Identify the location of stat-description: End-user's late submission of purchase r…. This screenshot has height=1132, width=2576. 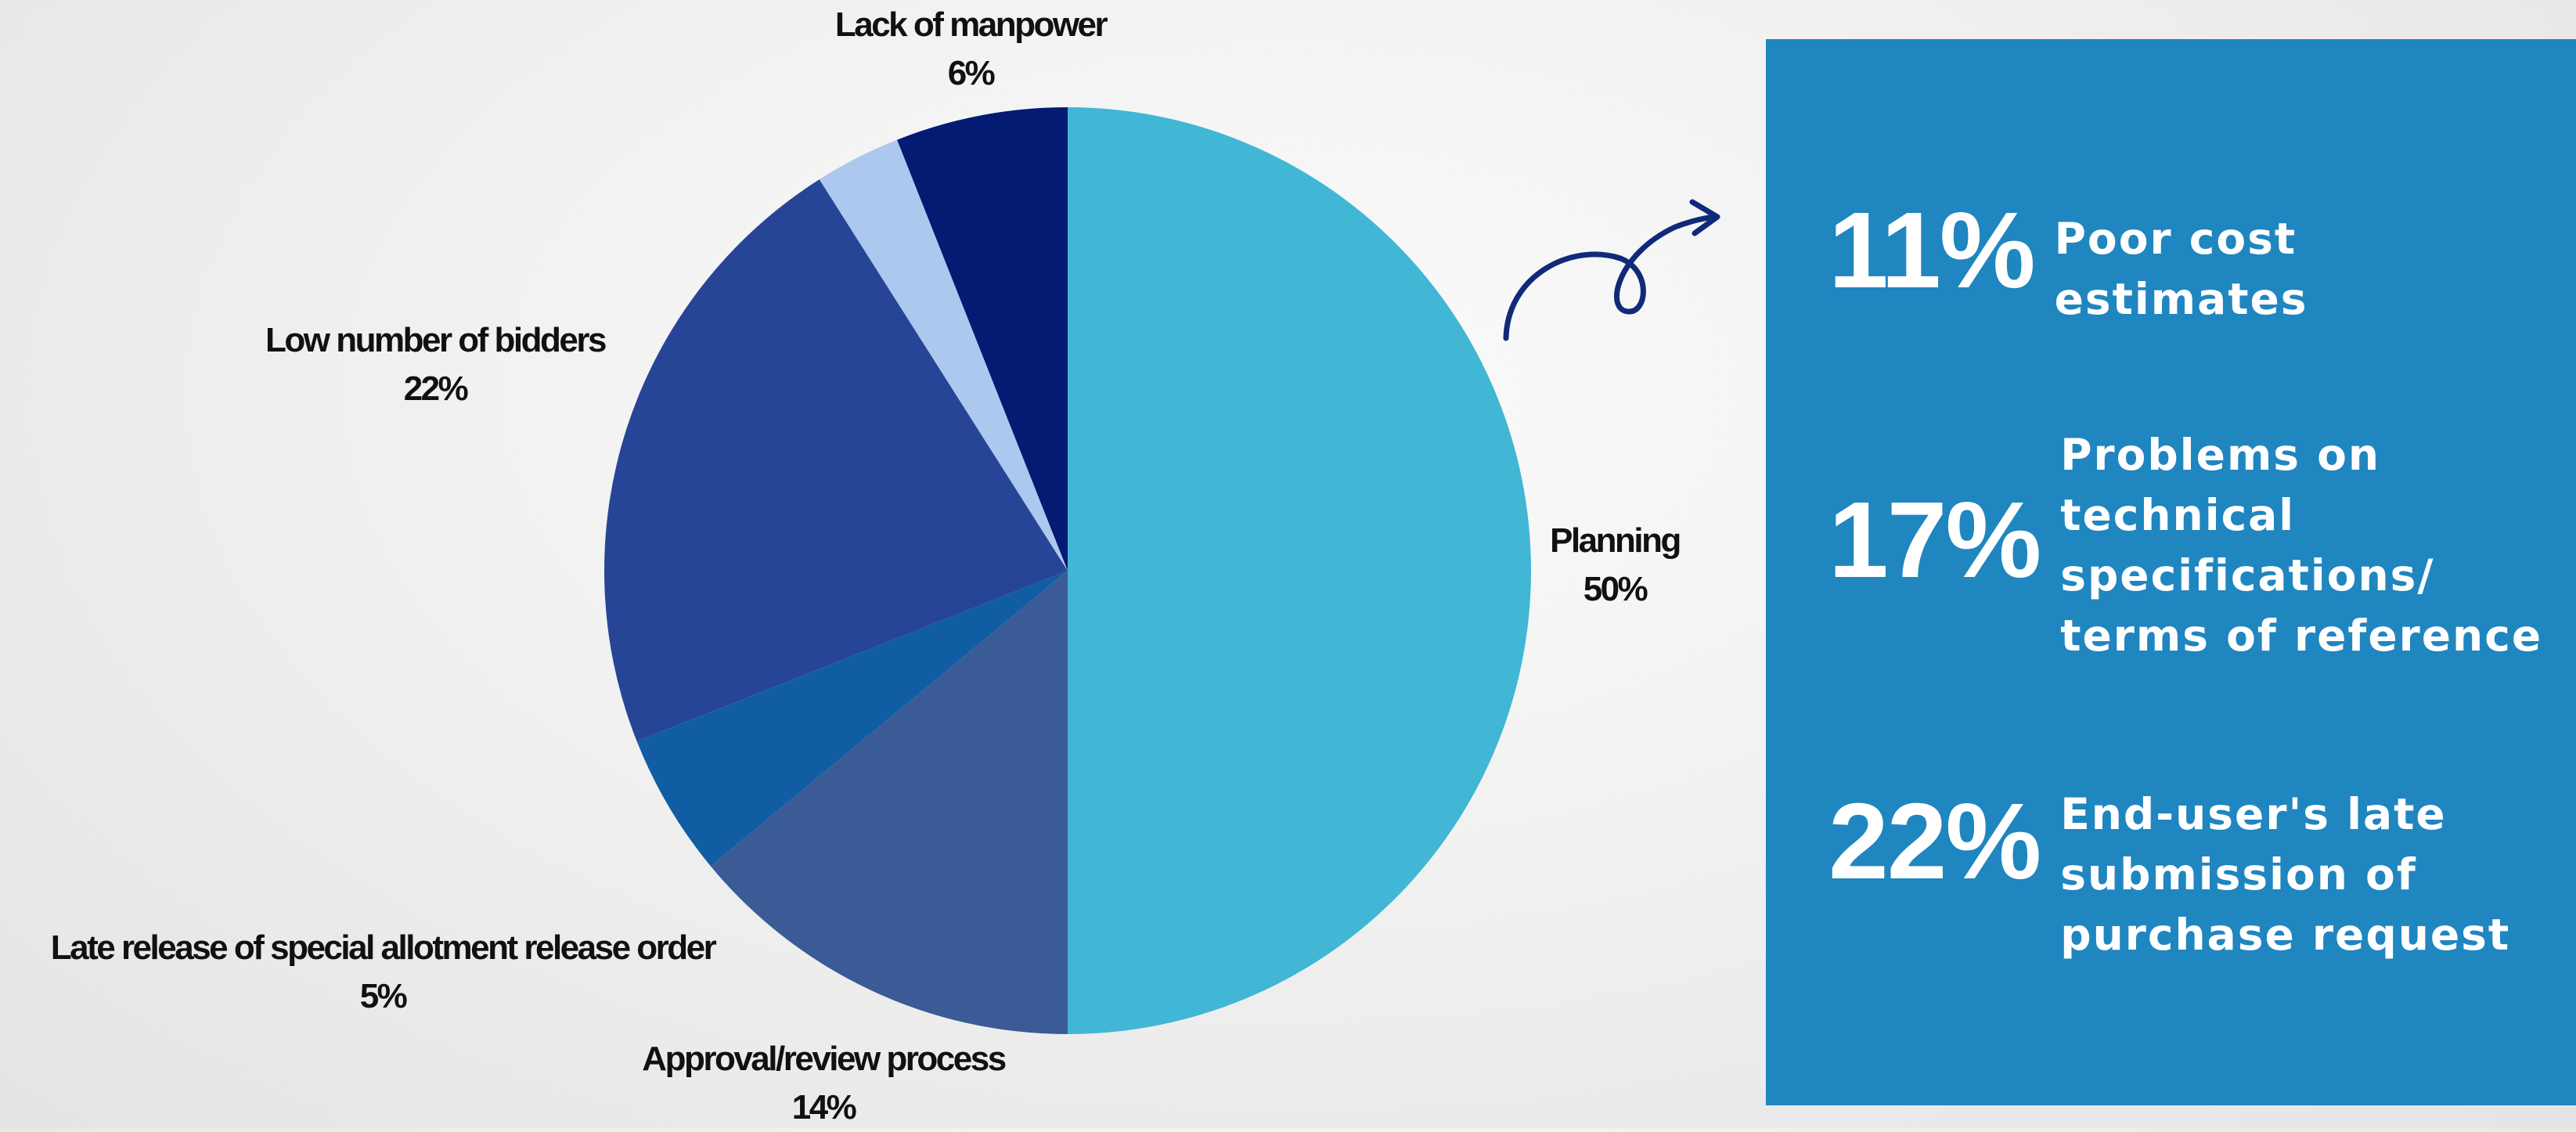
(2285, 874).